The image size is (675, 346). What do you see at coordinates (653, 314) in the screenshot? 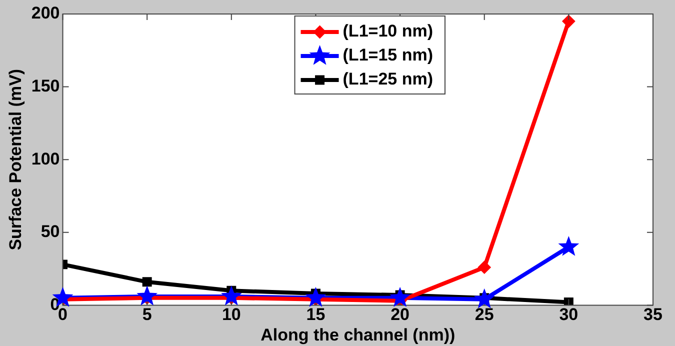
I see `x-tick-label: 35` at bounding box center [653, 314].